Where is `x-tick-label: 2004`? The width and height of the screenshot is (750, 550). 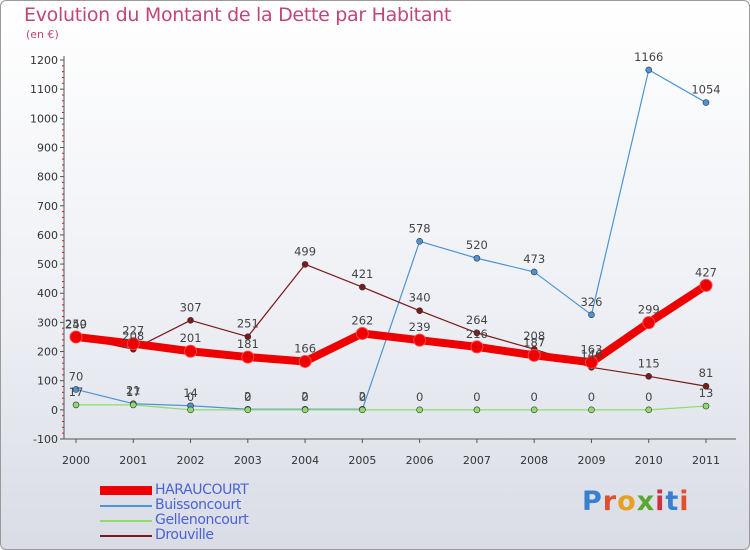 x-tick-label: 2004 is located at coordinates (305, 460).